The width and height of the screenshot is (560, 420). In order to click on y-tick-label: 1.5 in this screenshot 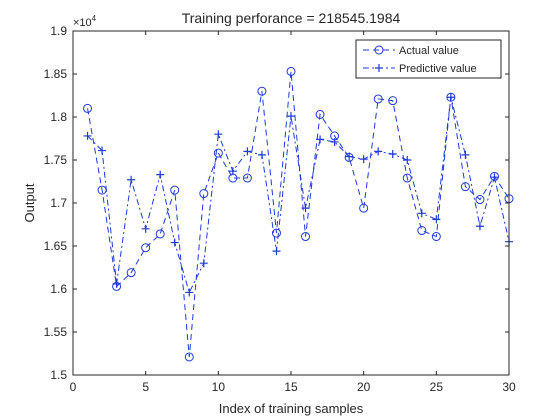, I will do `click(58, 375)`.